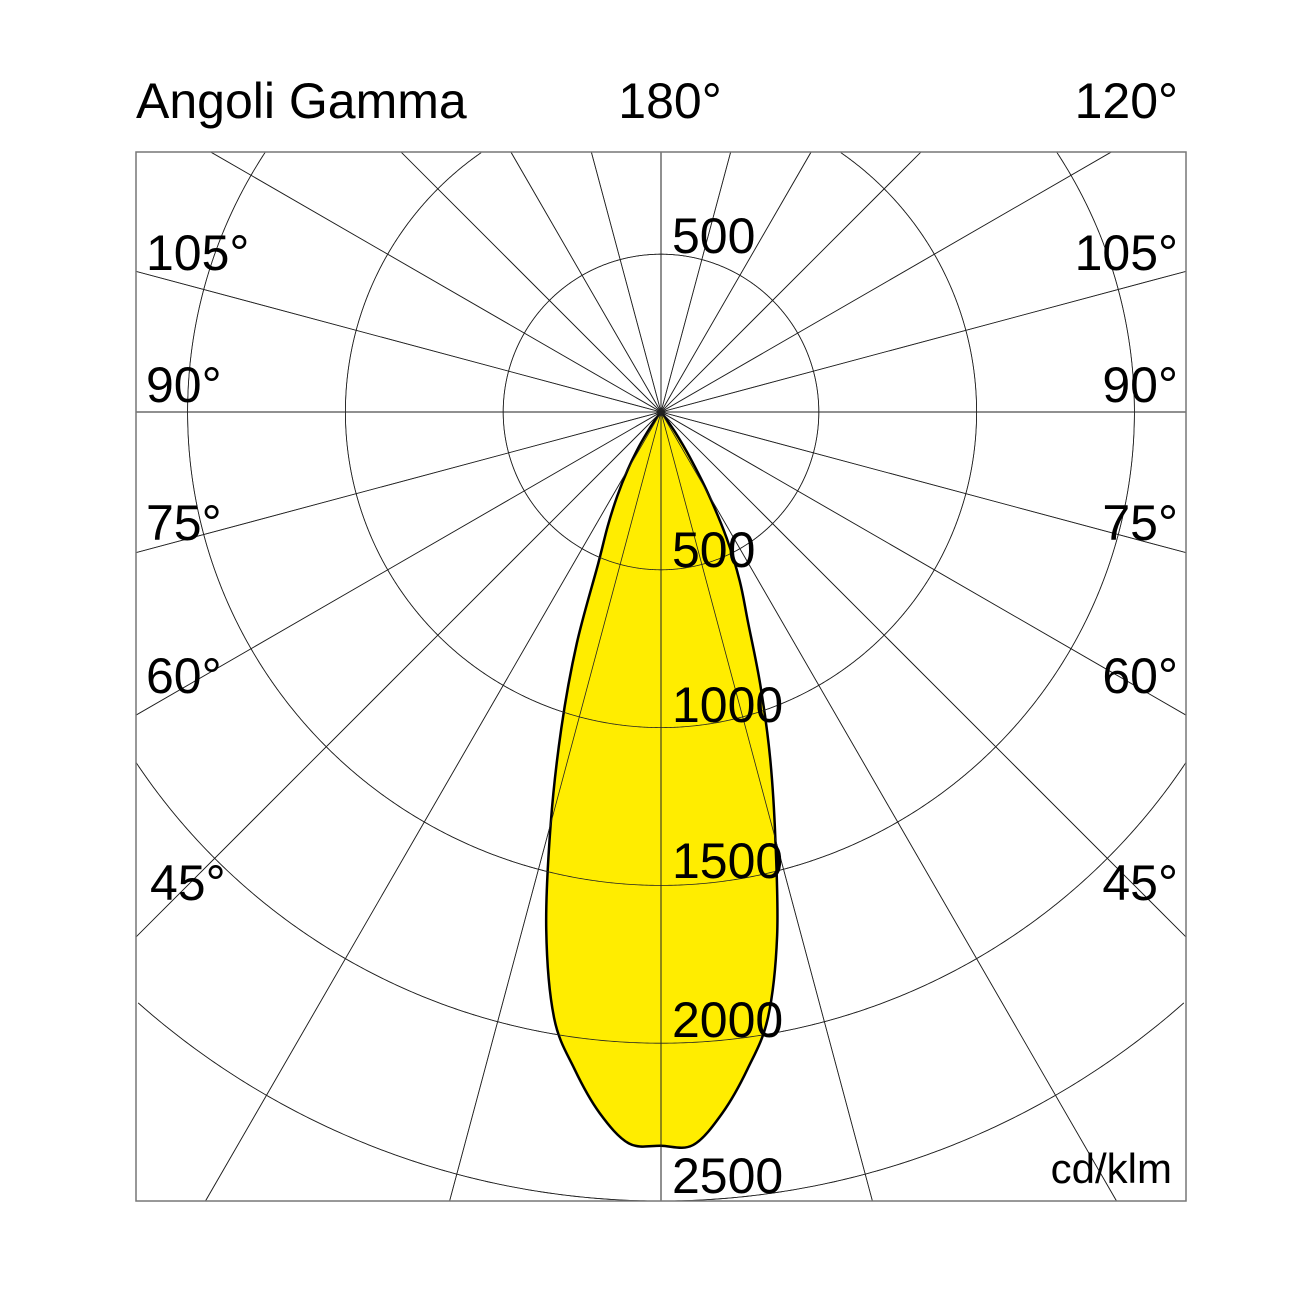 This screenshot has width=1302, height=1302. I want to click on radial-tick-label: 1000, so click(727, 705).